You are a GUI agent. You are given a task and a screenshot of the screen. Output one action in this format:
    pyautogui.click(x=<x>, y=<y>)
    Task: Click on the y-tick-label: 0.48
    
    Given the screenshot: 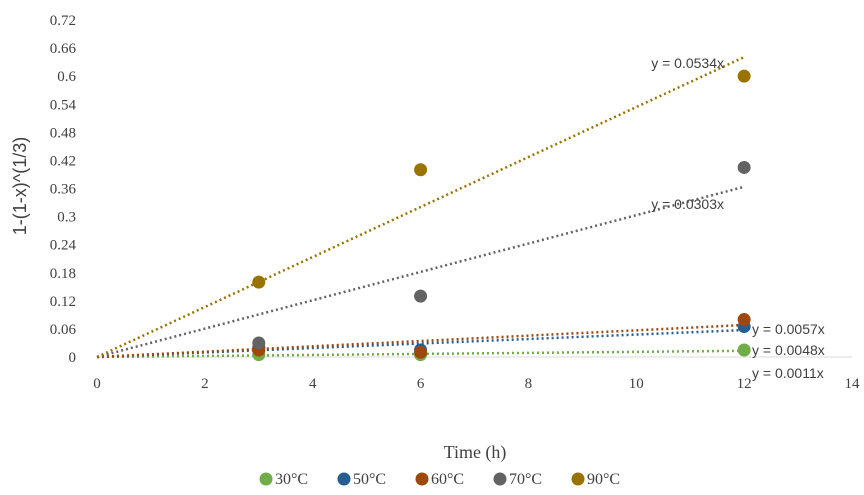 What is the action you would take?
    pyautogui.click(x=63, y=133)
    